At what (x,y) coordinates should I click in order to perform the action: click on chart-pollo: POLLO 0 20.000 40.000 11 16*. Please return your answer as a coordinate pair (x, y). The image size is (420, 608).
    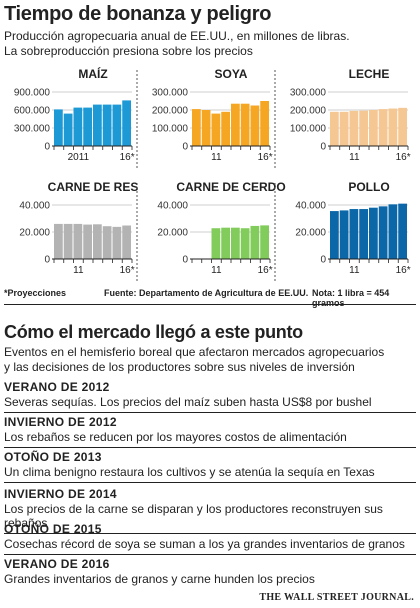
    Looking at the image, I should click on (347, 231).